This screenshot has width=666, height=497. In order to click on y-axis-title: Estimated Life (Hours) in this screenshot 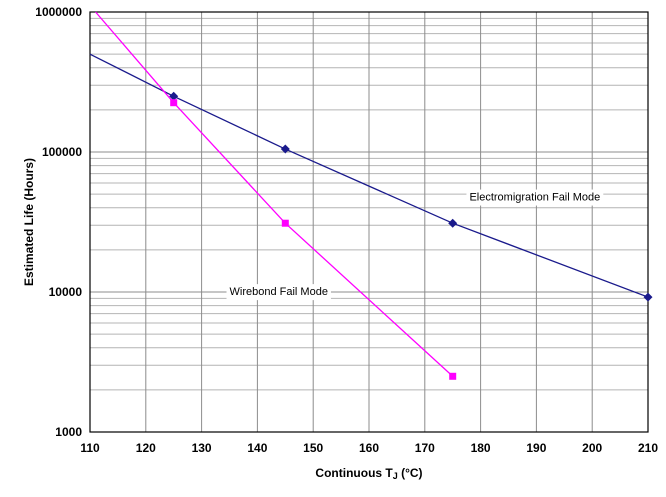, I will do `click(29, 222)`.